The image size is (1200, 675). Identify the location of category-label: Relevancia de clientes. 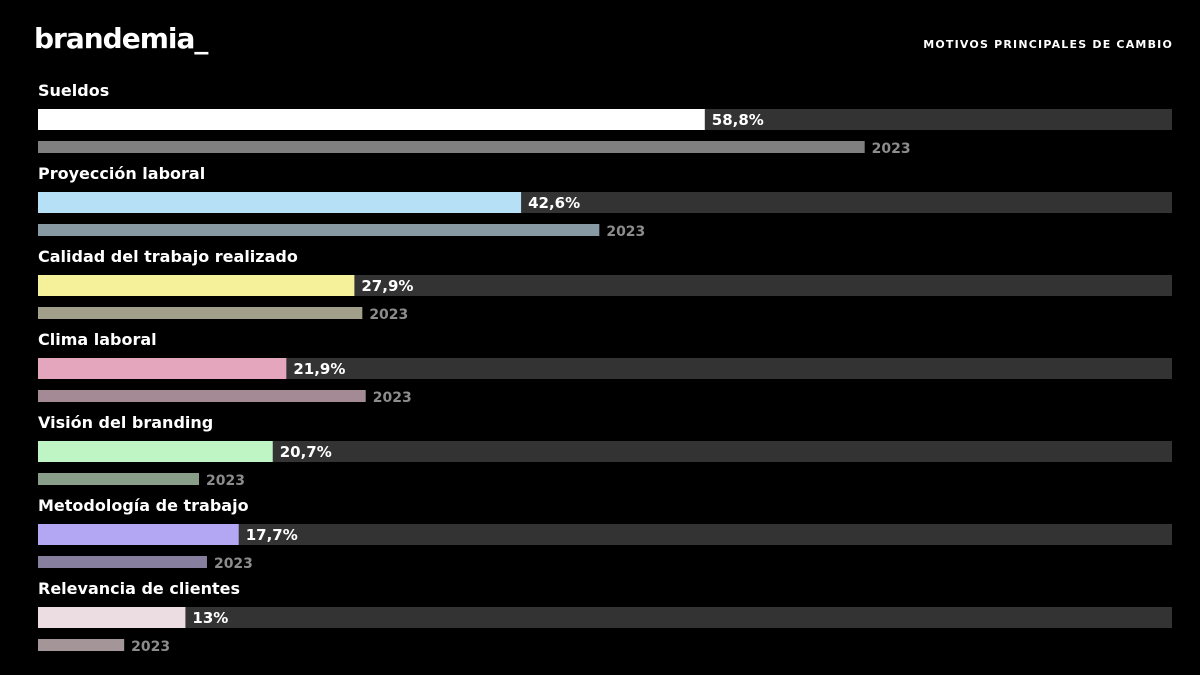
(139, 588).